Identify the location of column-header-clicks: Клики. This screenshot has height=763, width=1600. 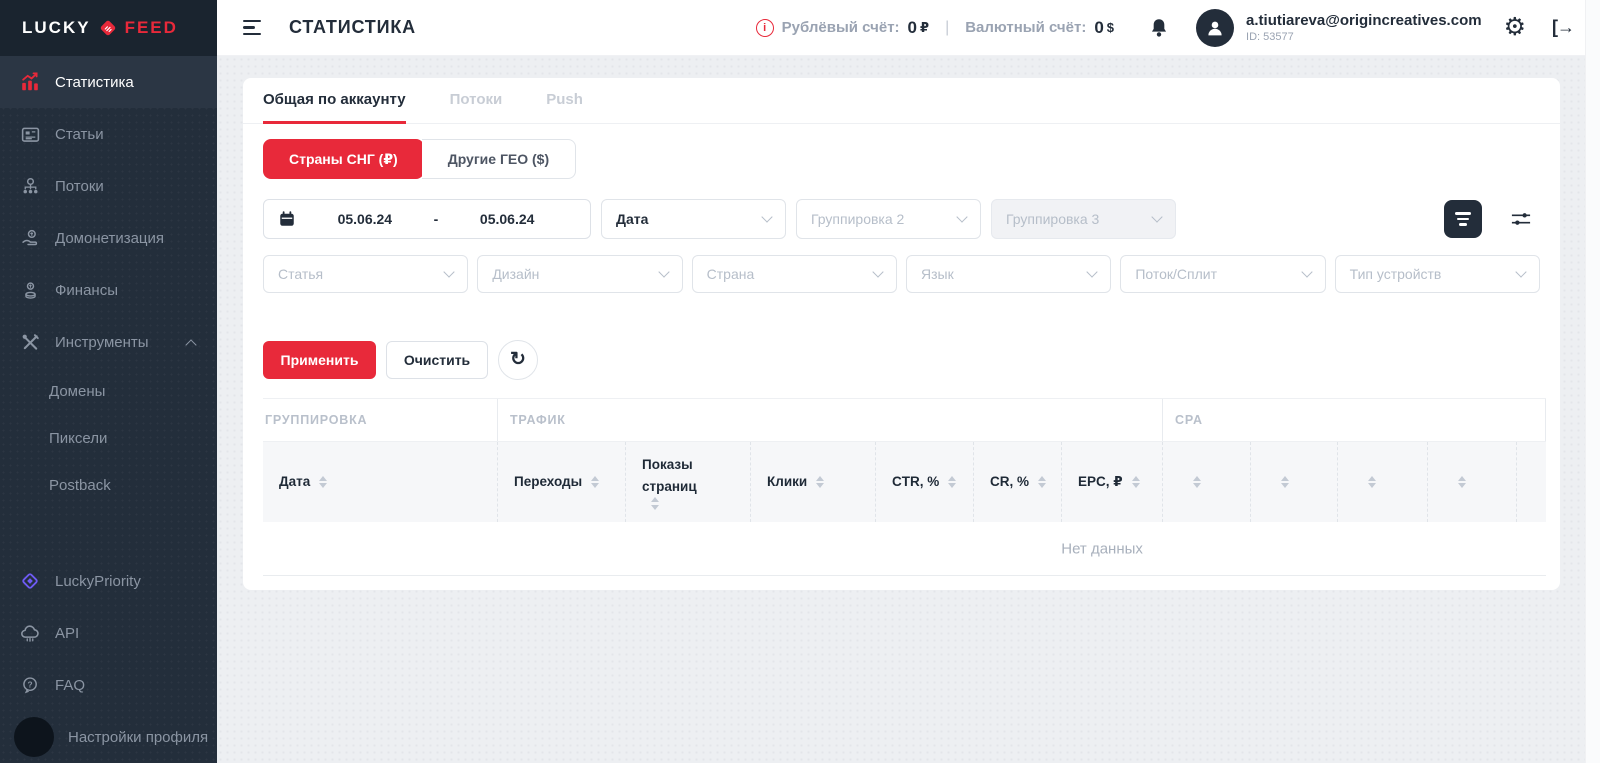
(812, 482).